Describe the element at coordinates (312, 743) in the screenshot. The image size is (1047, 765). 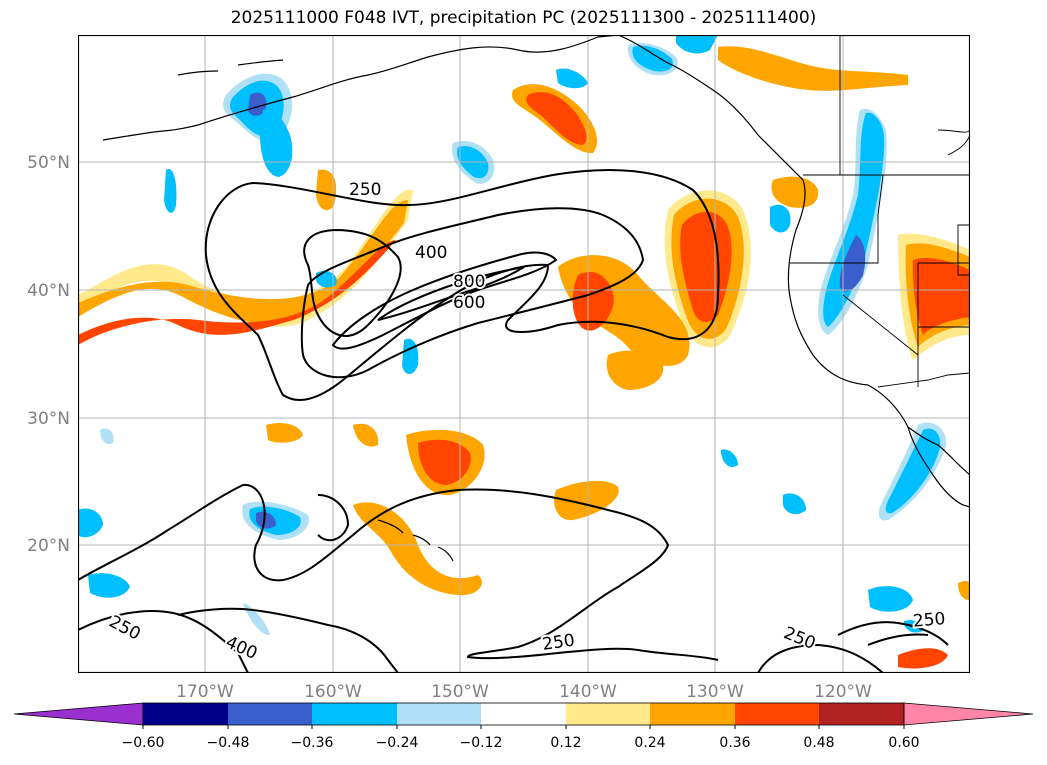
I see `colorbar-tick-label: −0.36` at that location.